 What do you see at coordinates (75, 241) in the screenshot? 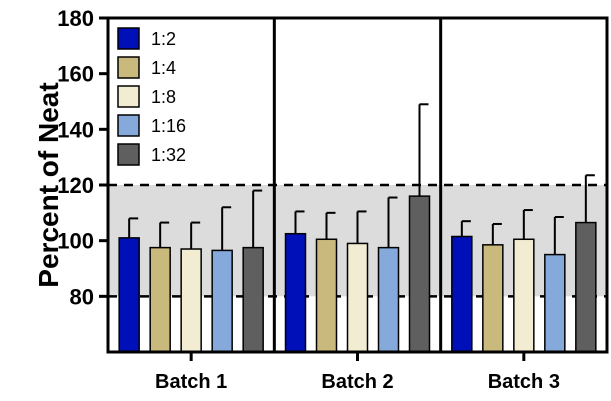
I see `y-tick-label: 100` at bounding box center [75, 241].